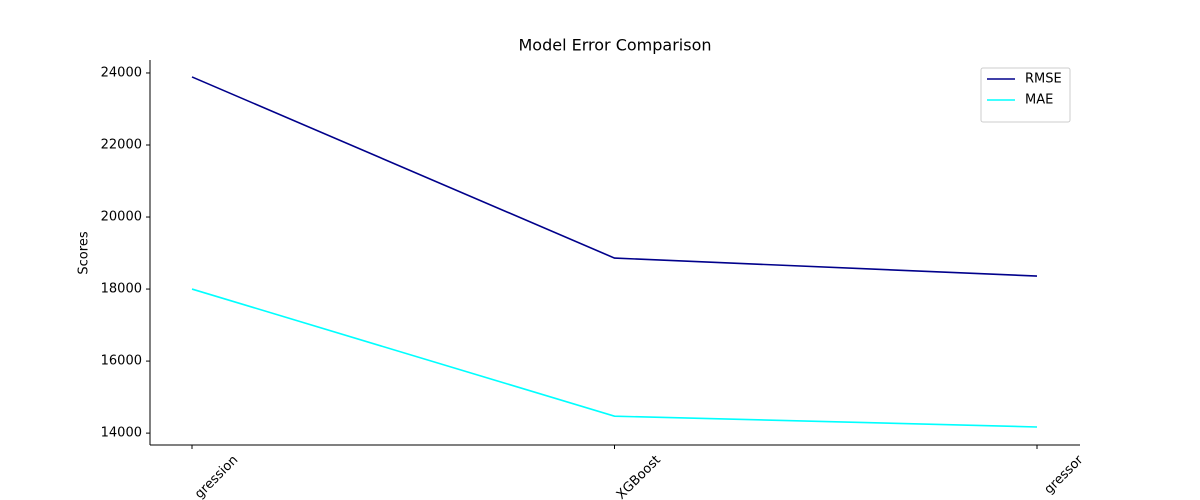 This screenshot has height=500, width=1200. What do you see at coordinates (1064, 474) in the screenshot?
I see `x-tick-label: gressor` at bounding box center [1064, 474].